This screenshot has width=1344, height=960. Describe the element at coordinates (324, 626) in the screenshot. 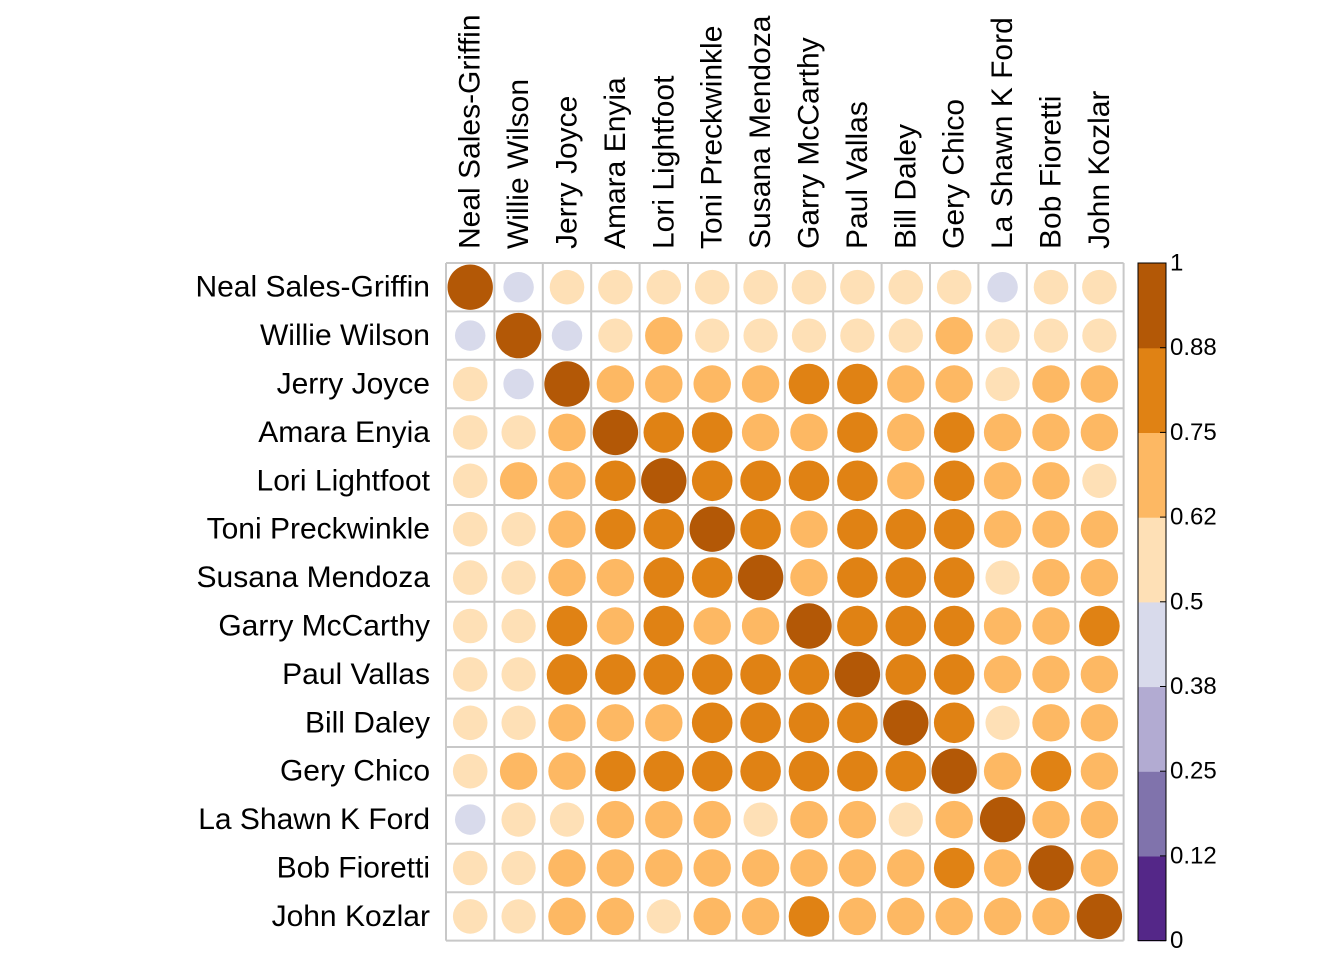

I see `row-label: Garry McCarthy` at that location.